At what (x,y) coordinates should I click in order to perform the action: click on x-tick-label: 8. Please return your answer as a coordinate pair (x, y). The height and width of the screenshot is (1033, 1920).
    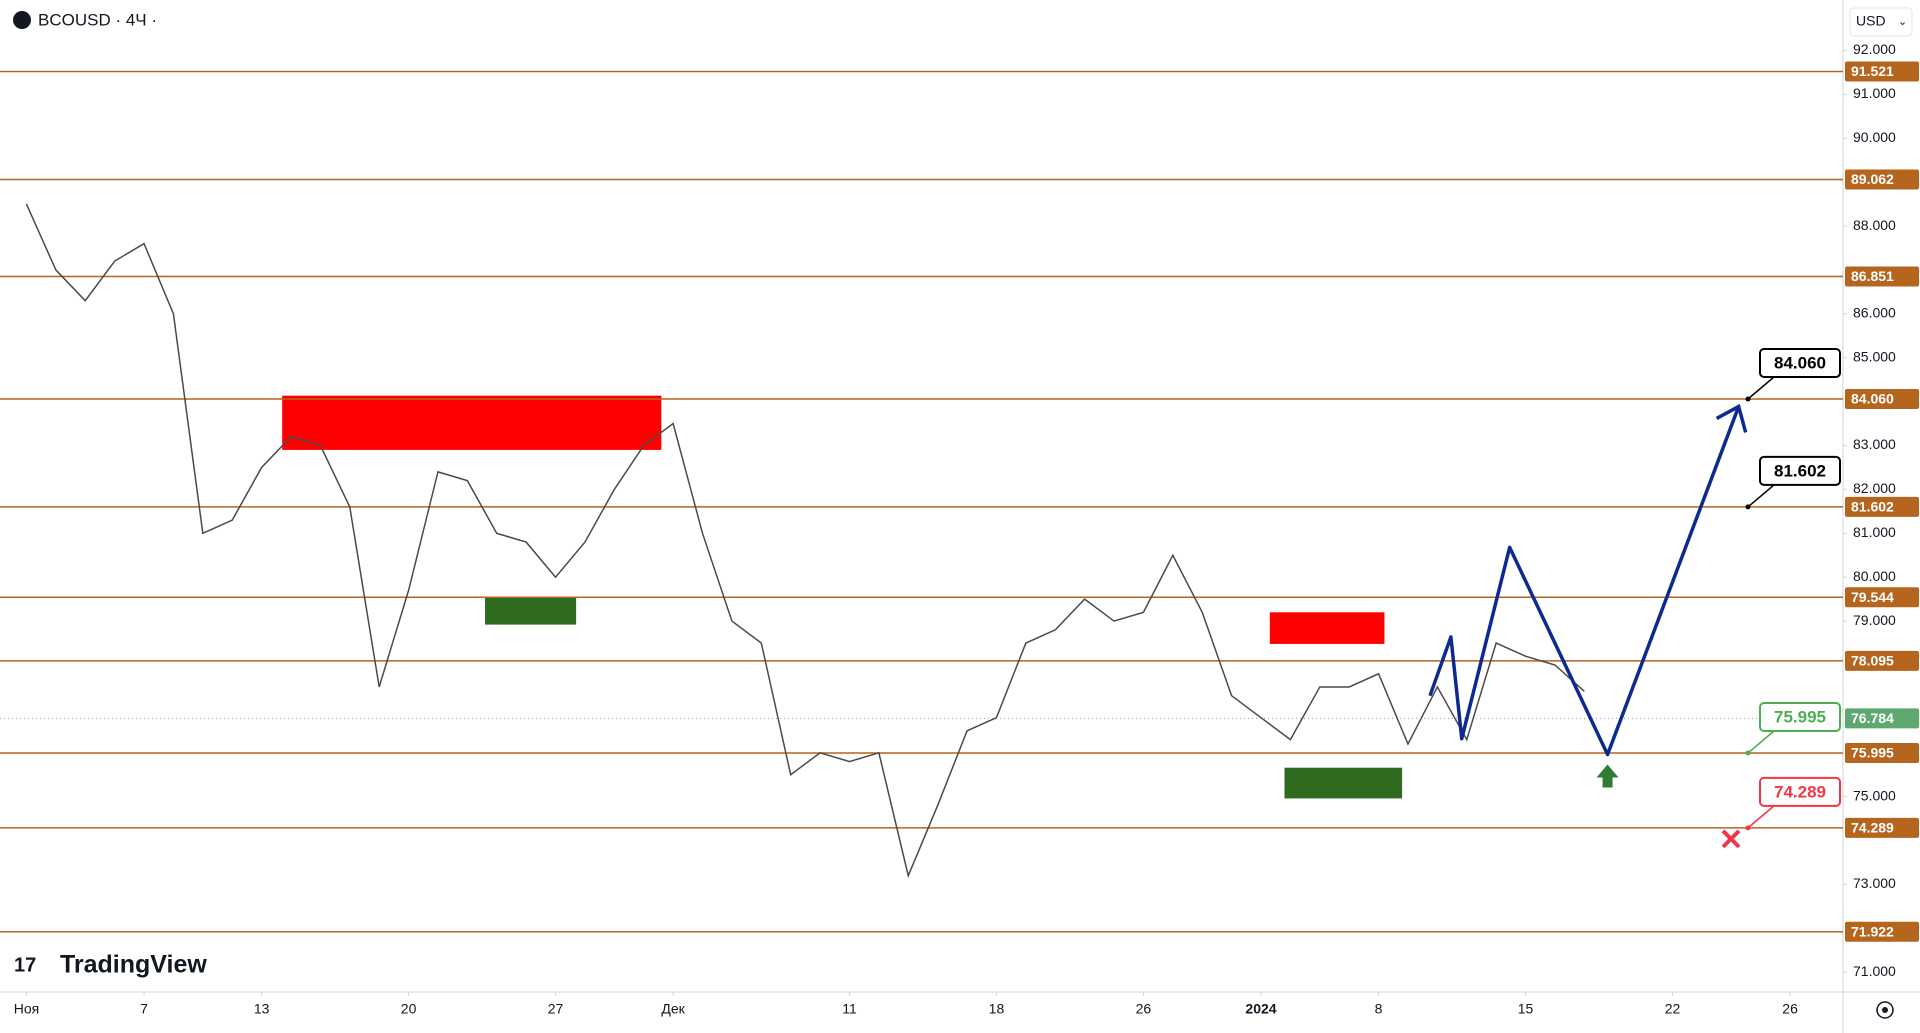
    Looking at the image, I should click on (1379, 1009).